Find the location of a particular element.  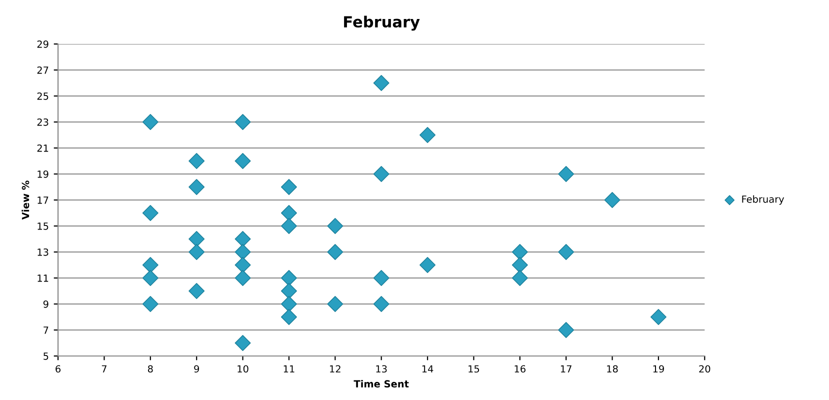

y-tick-label: 21 is located at coordinates (42, 148).